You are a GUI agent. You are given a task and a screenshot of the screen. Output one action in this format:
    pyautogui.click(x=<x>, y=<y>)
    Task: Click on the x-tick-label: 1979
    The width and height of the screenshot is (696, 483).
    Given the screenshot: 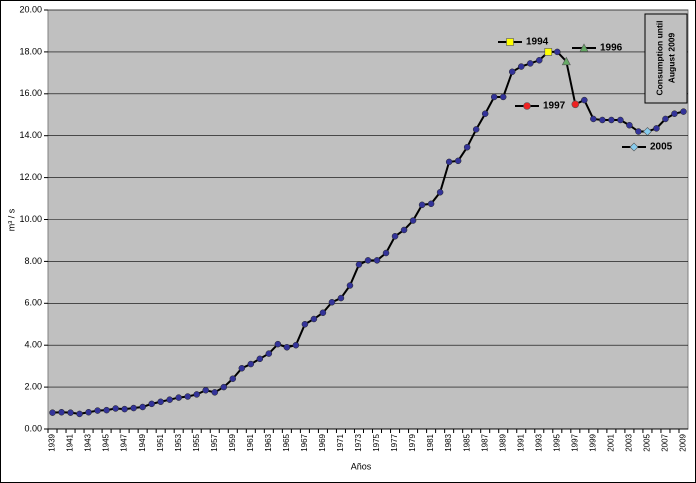 What is the action you would take?
    pyautogui.click(x=412, y=442)
    